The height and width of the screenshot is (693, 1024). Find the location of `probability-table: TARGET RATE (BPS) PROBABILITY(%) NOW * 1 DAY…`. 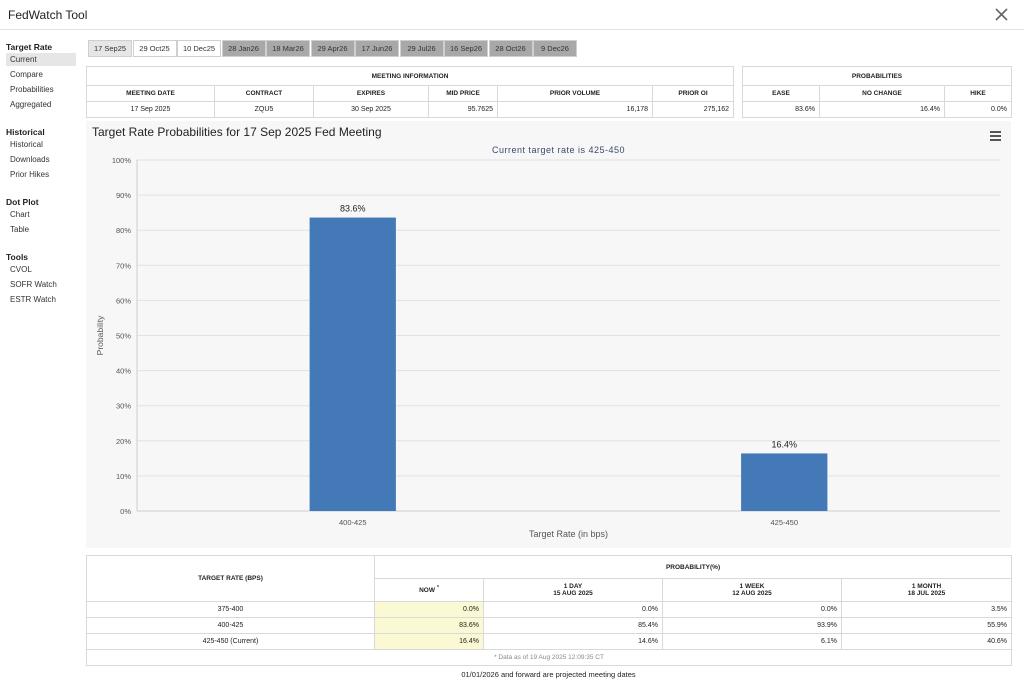

probability-table: TARGET RATE (BPS) PROBABILITY(%) NOW * 1 DAY… is located at coordinates (549, 610).